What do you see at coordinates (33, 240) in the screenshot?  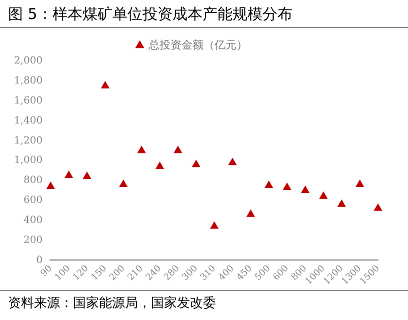 I see `y-tick-label: 200` at bounding box center [33, 240].